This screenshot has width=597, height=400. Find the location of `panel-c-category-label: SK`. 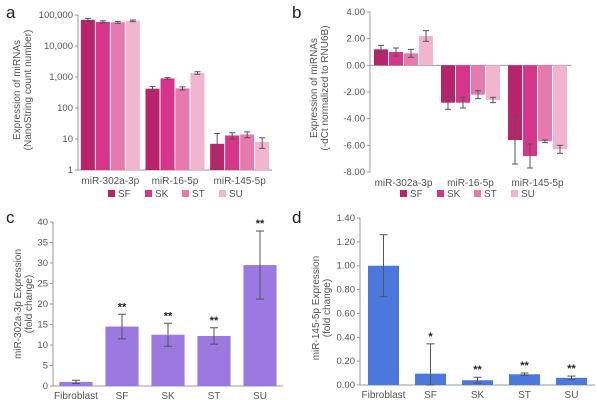

panel-c-category-label: SK is located at coordinates (168, 395).